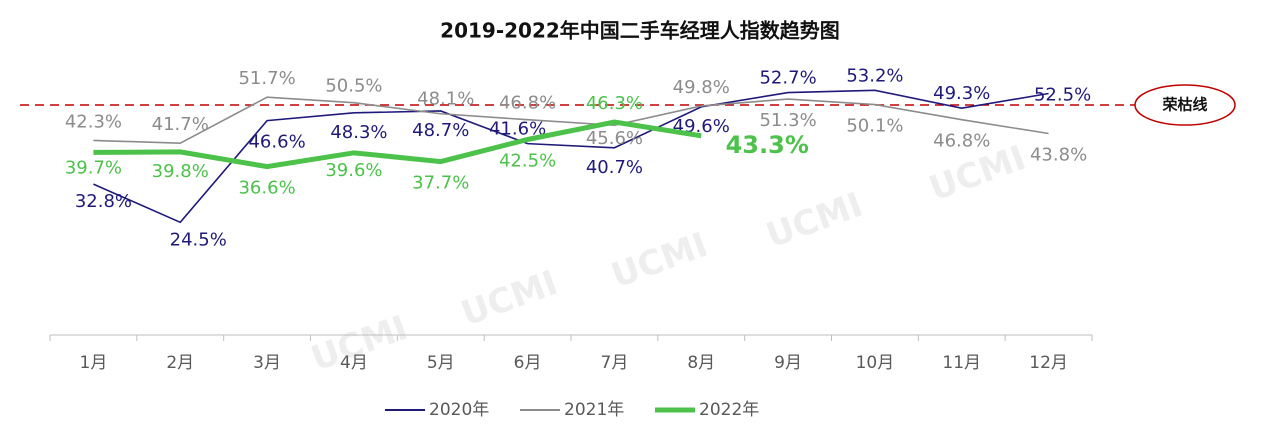 The image size is (1279, 447). What do you see at coordinates (788, 363) in the screenshot?
I see `x-tick-label: 9月` at bounding box center [788, 363].